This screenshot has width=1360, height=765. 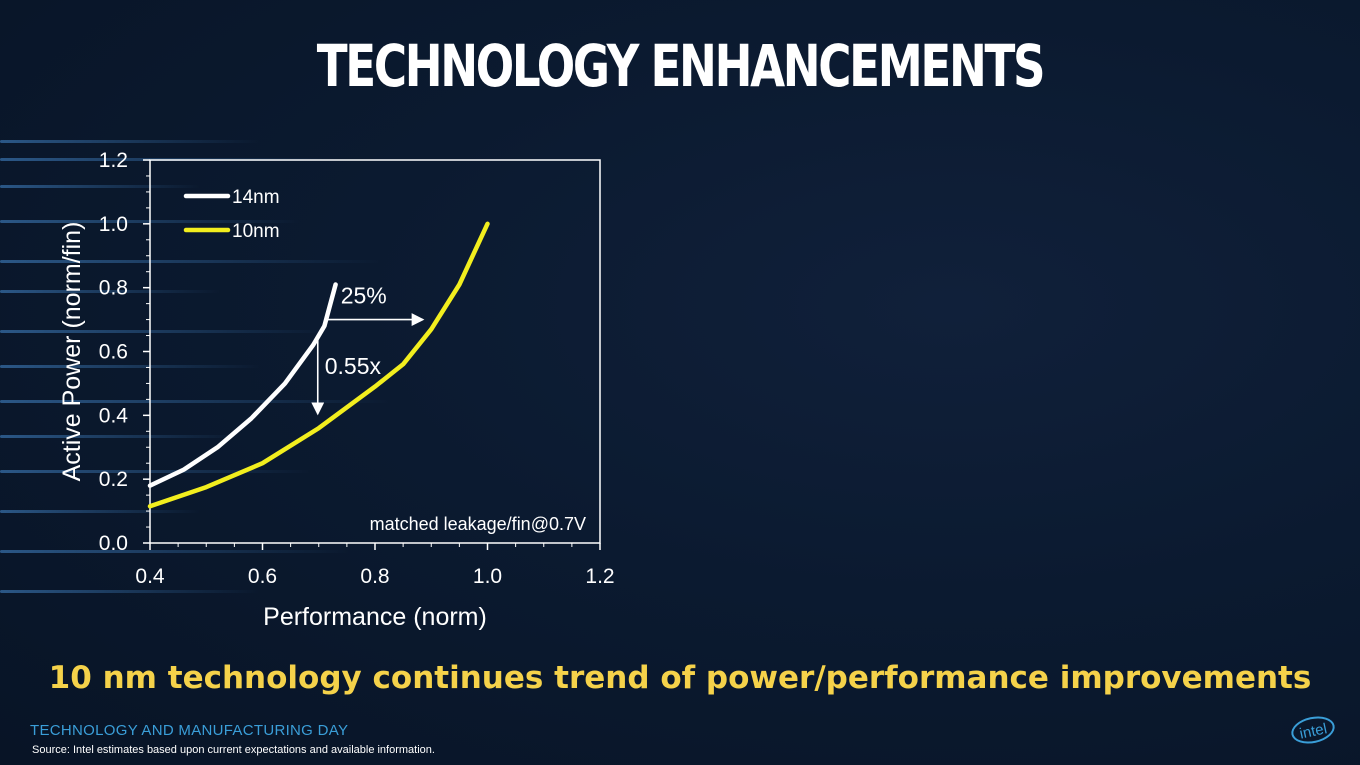 What do you see at coordinates (353, 366) in the screenshot?
I see `power-reduction-label: 0.55x` at bounding box center [353, 366].